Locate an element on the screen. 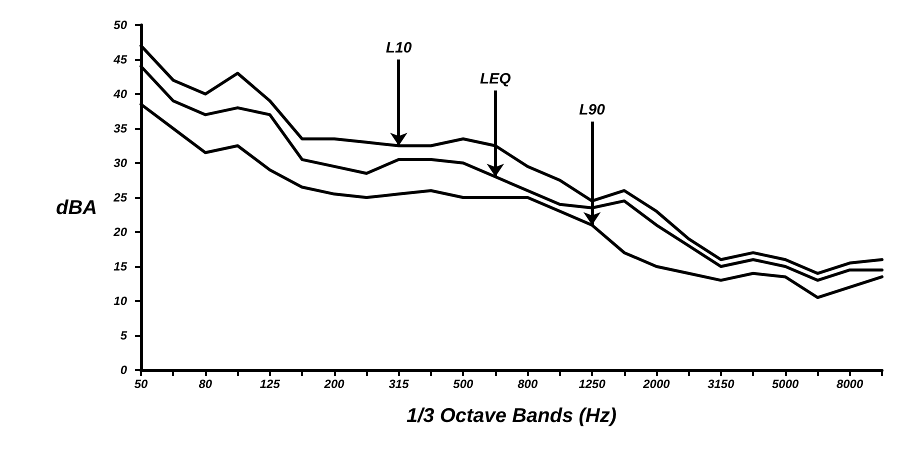 The image size is (898, 450). x-tick-label: 1250 is located at coordinates (592, 384).